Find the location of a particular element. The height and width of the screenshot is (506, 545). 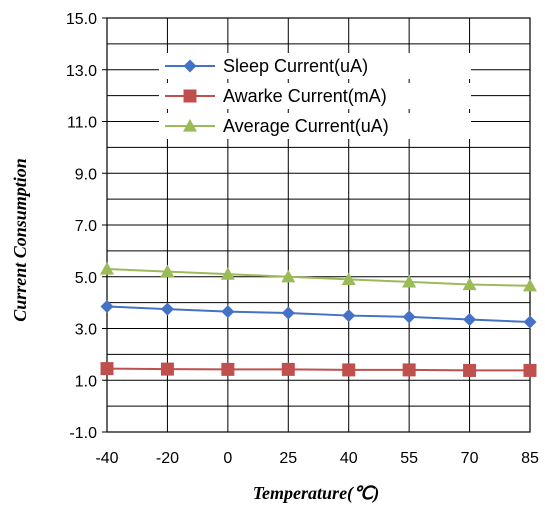

x-tick-label: 70 is located at coordinates (470, 458).